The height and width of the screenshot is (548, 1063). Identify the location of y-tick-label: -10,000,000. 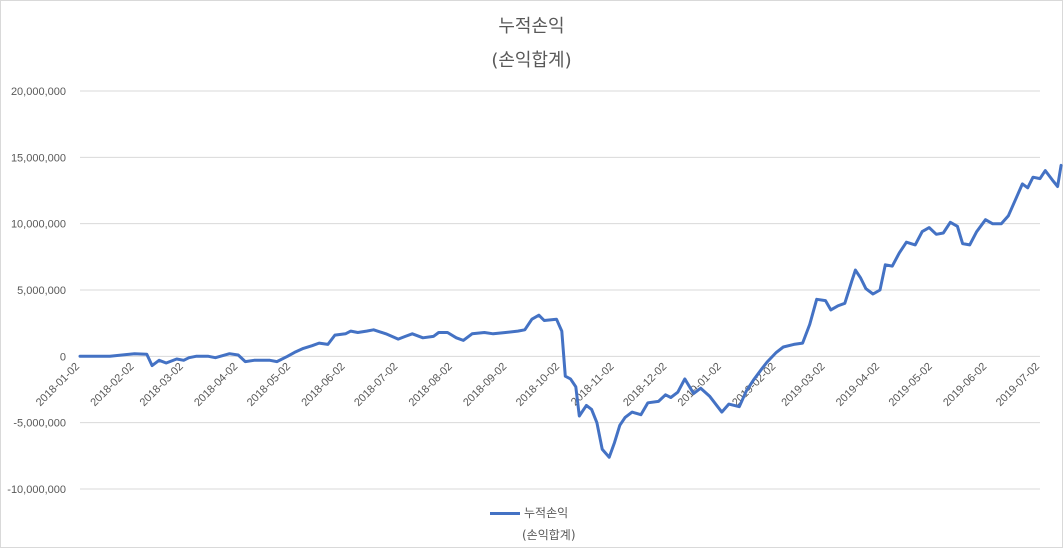
(36, 490).